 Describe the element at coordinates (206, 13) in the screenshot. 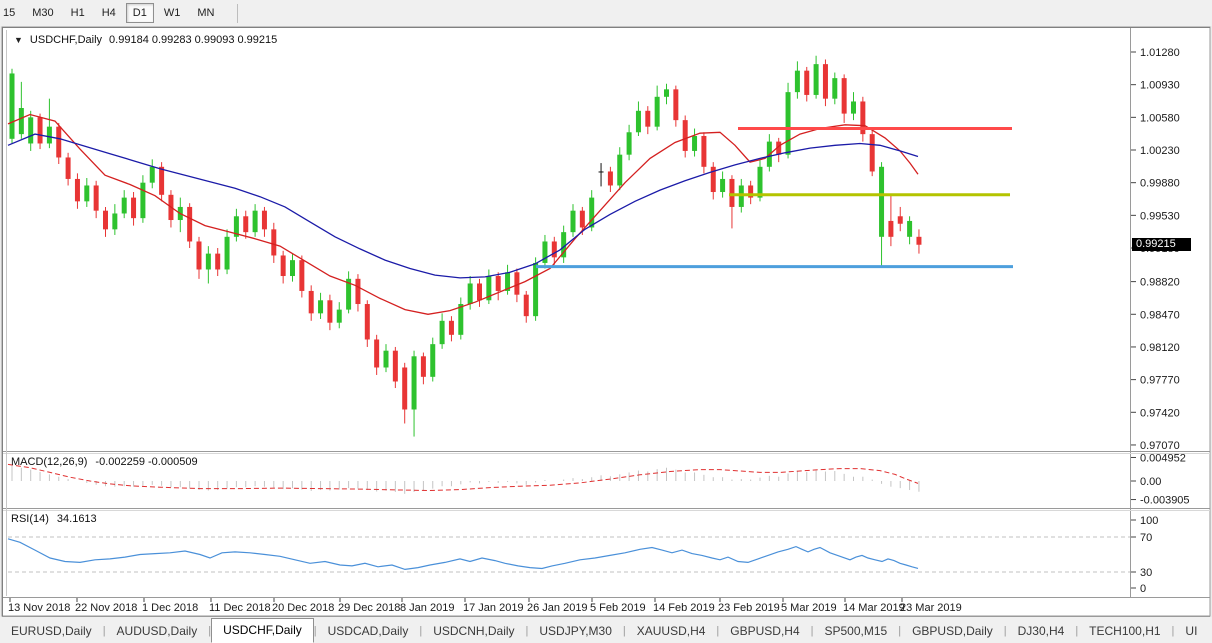

I see `timeframe-button-mn: MN` at that location.